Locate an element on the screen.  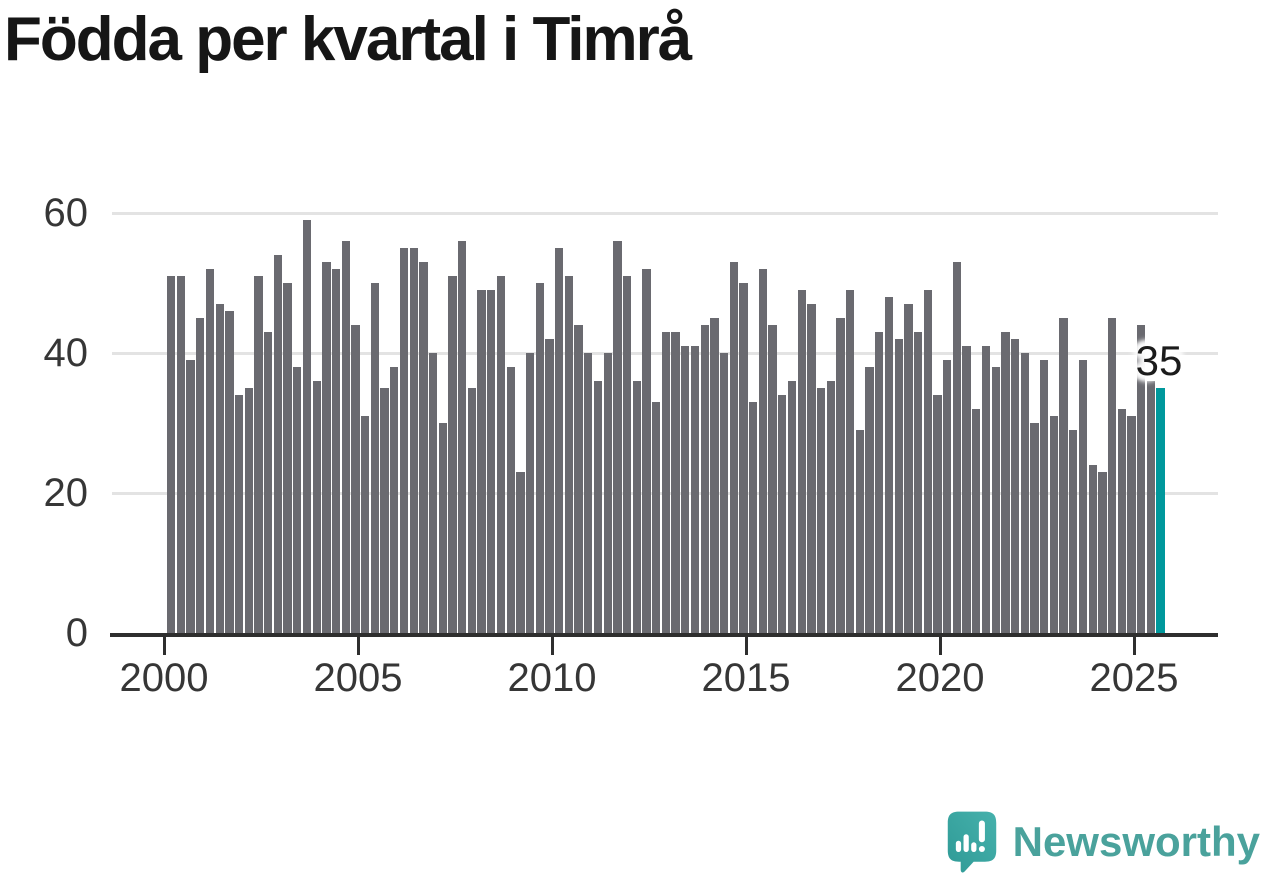
x-tick-label: 2010 is located at coordinates (552, 678).